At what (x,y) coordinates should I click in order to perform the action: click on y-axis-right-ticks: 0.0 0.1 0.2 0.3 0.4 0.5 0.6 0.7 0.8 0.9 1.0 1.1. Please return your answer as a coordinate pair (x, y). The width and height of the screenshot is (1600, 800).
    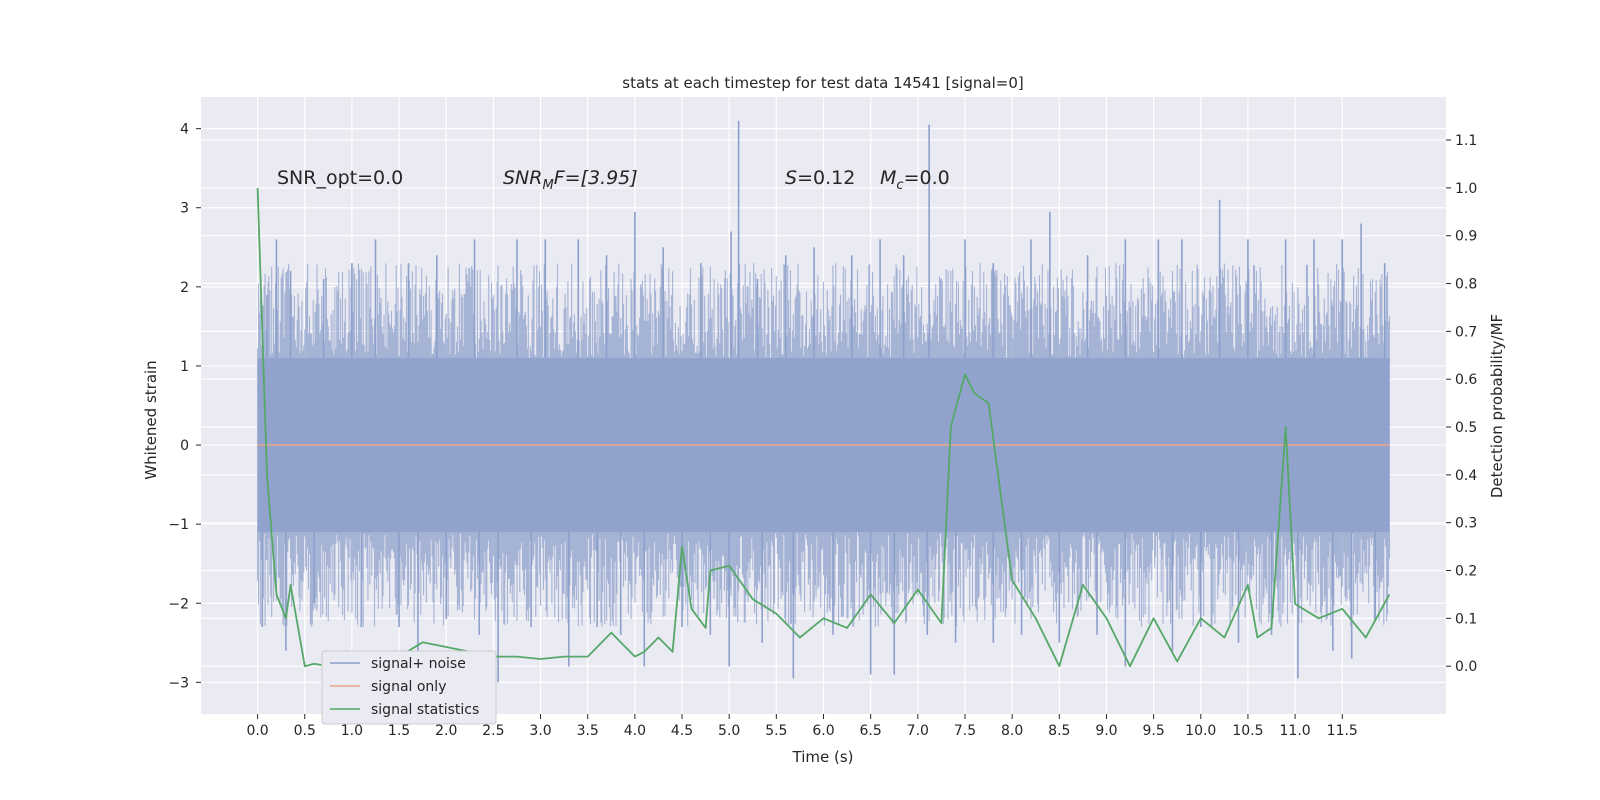
    Looking at the image, I should click on (1461, 404).